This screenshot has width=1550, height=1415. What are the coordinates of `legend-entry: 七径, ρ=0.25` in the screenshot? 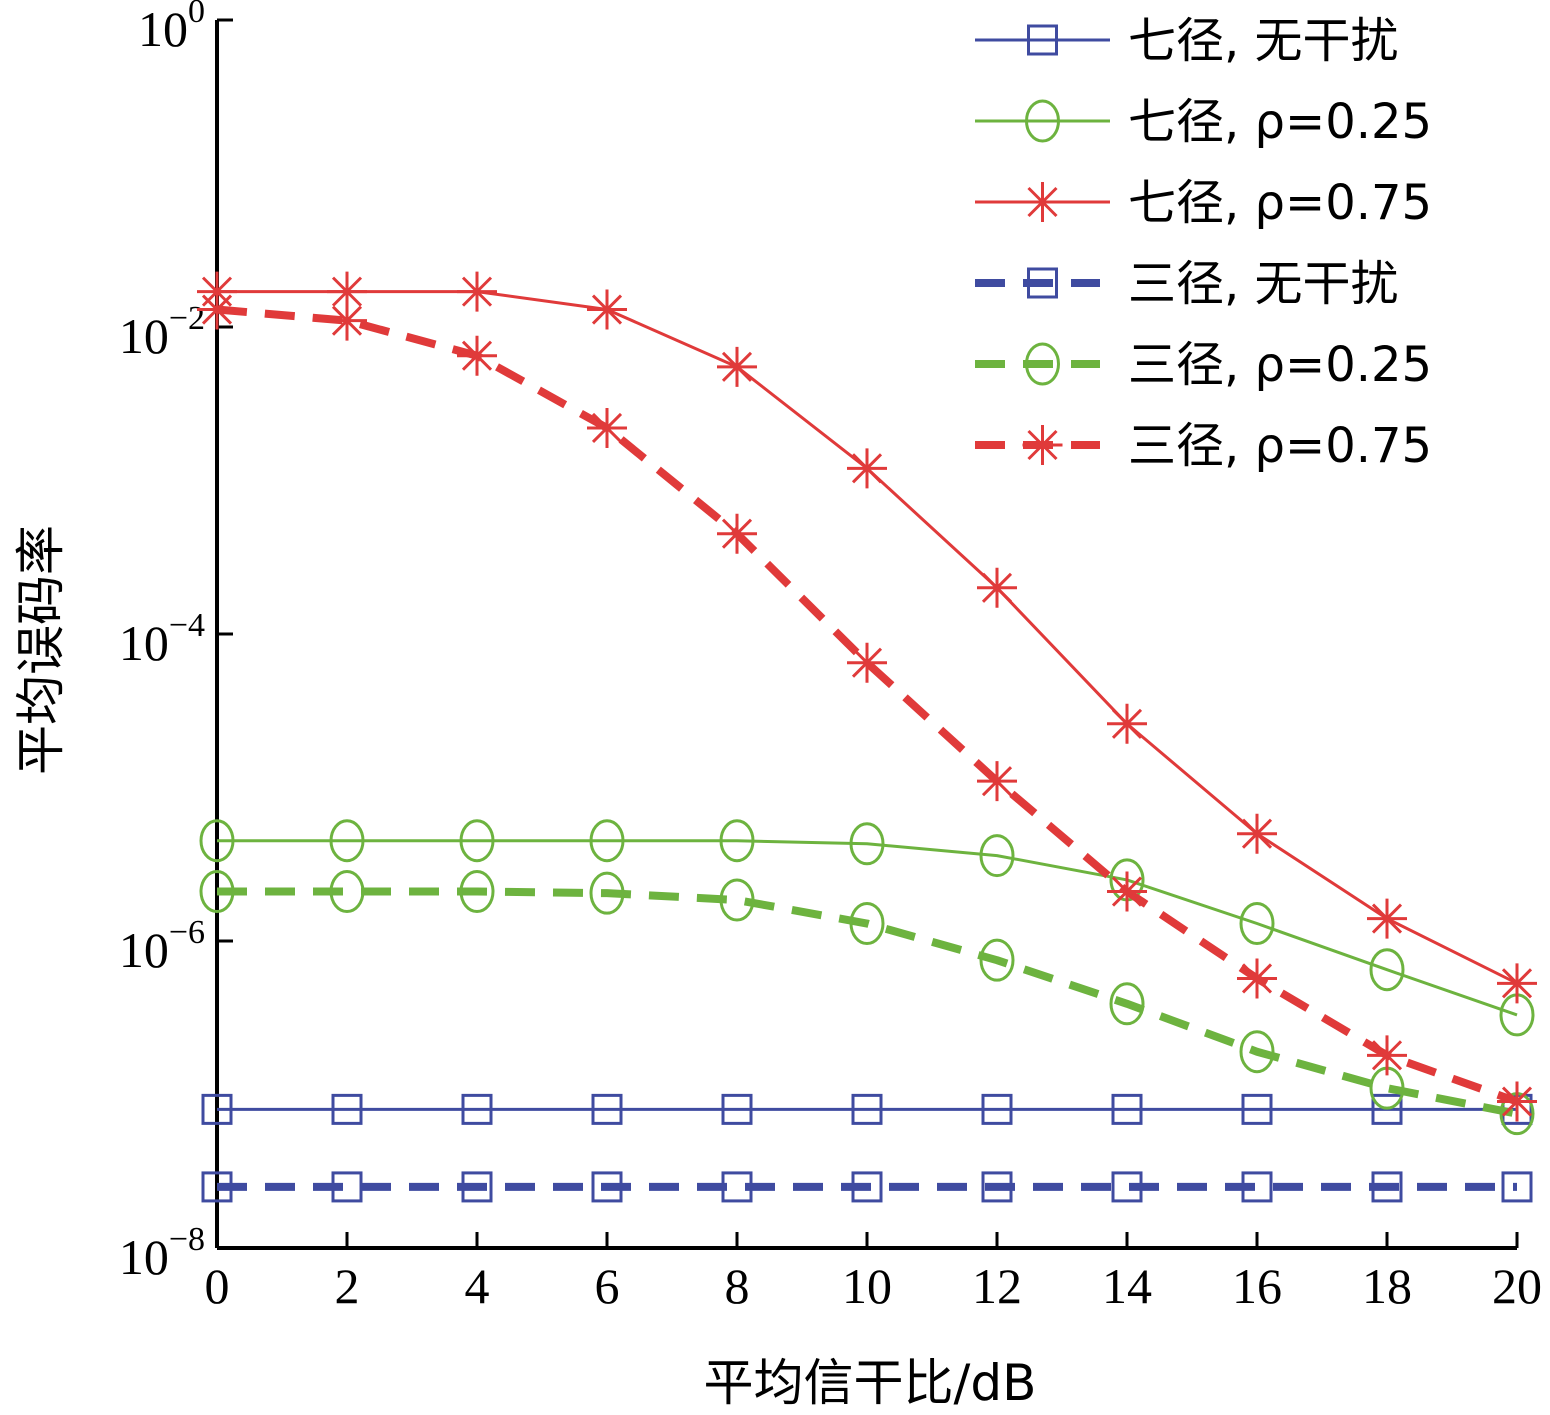 It's located at (1203, 122).